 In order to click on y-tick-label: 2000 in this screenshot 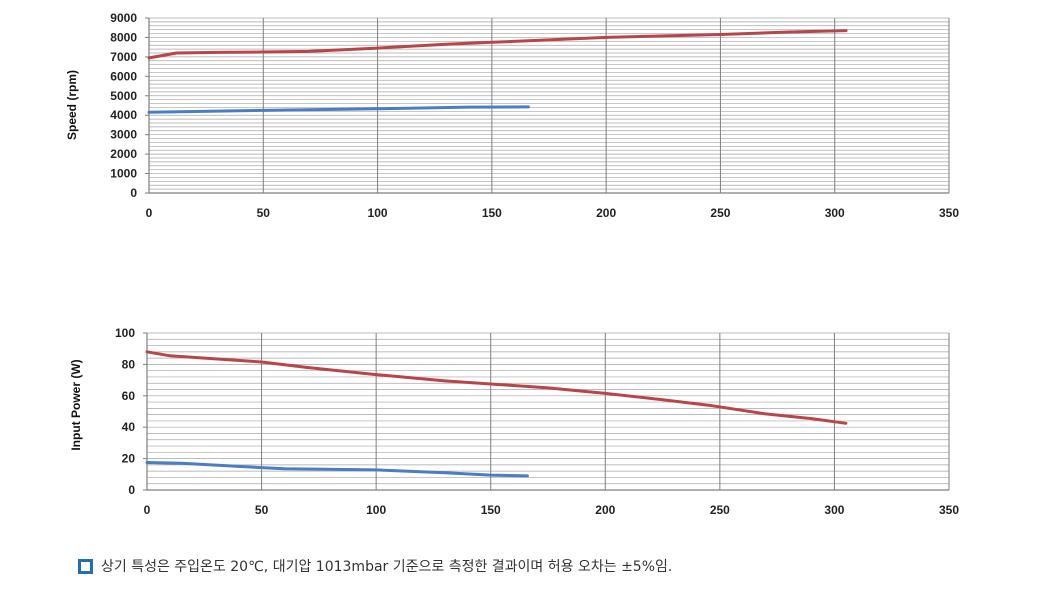, I will do `click(123, 154)`.